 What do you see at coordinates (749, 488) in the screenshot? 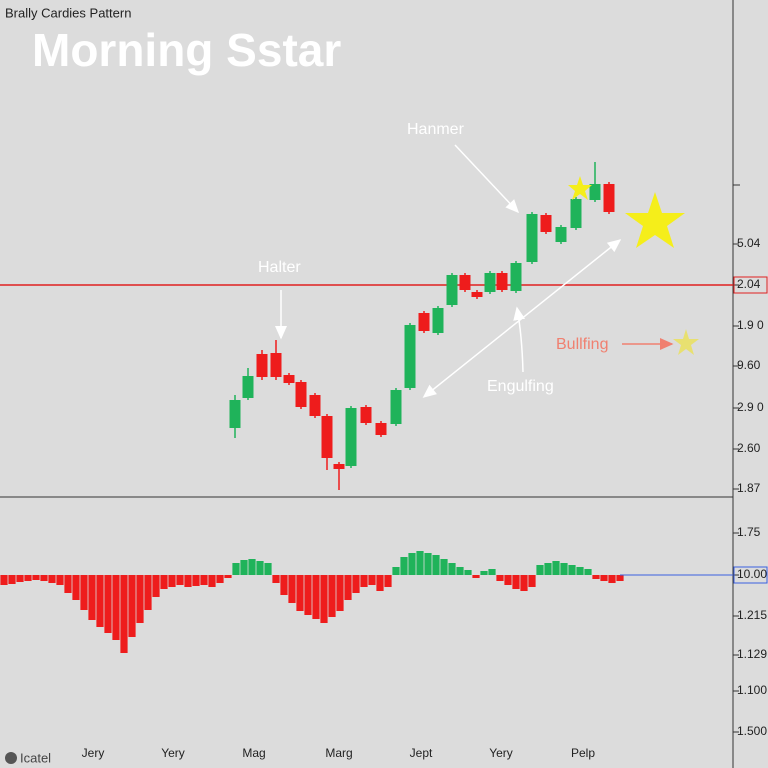
I see `y-tick-label: 1.87` at bounding box center [749, 488].